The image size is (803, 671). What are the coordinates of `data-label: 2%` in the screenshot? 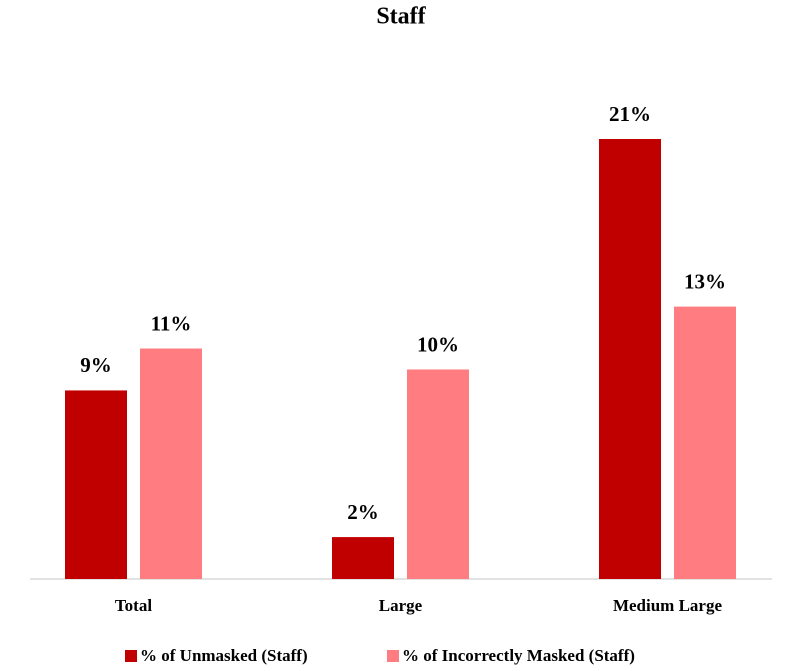 It's located at (363, 512).